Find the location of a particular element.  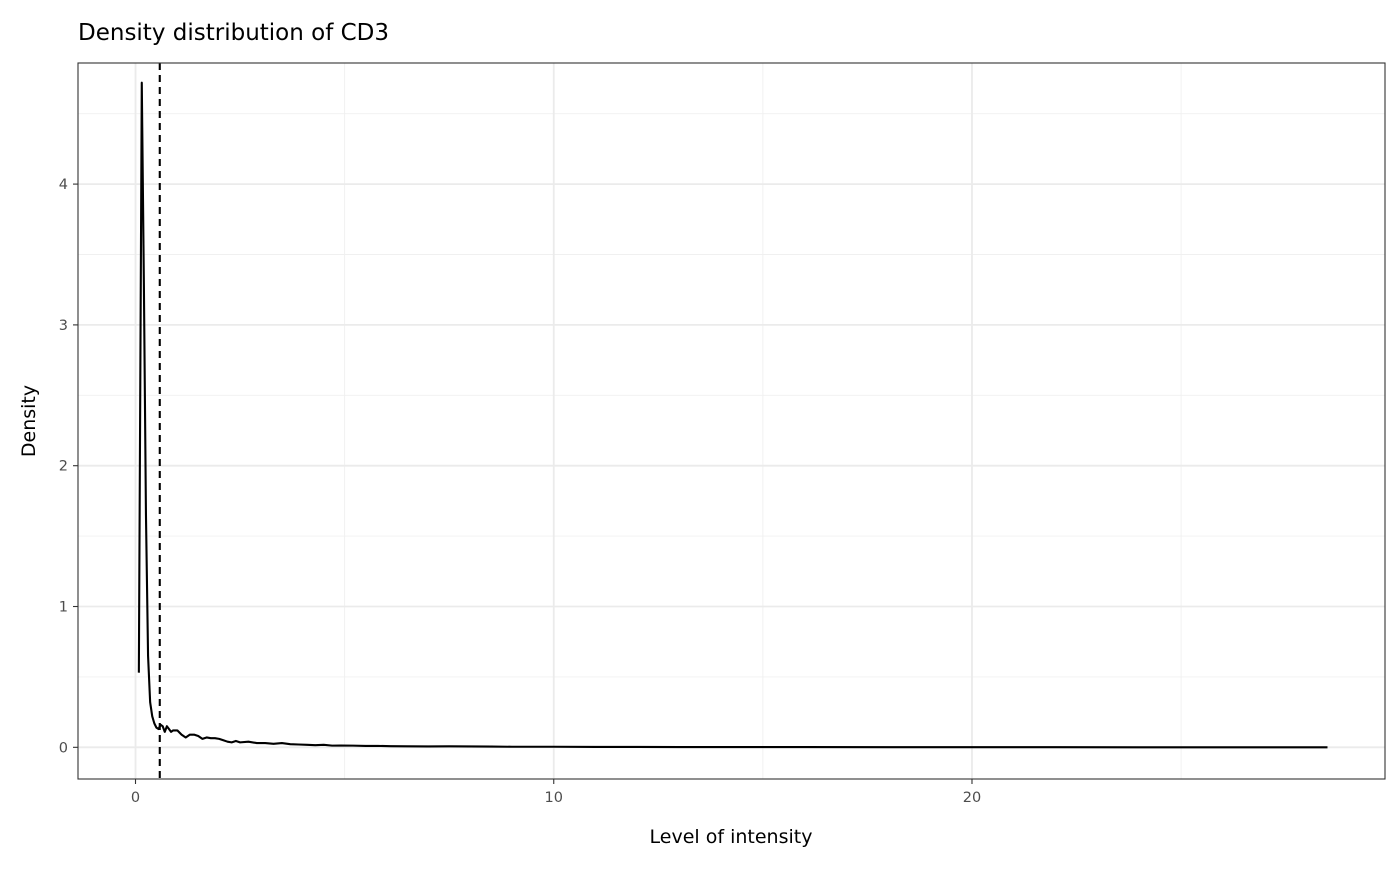

chart-title: Density distribution of CD3 is located at coordinates (233, 33).